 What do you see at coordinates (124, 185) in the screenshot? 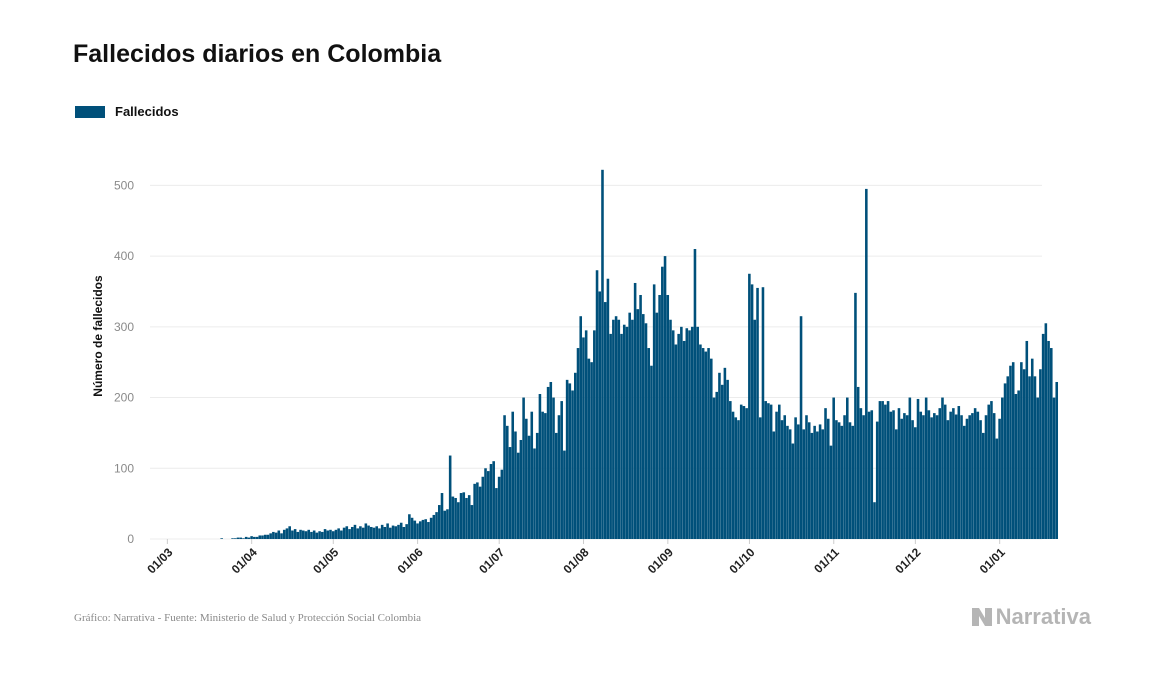
I see `y-tick-label: 500` at bounding box center [124, 185].